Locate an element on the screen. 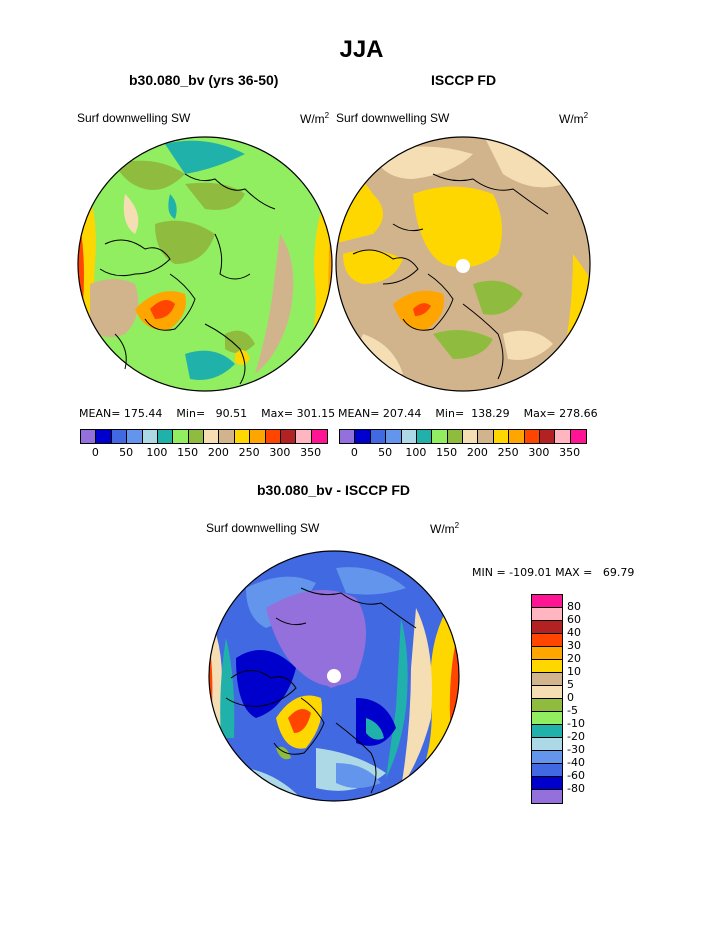  left-polar-map is located at coordinates (205, 264).